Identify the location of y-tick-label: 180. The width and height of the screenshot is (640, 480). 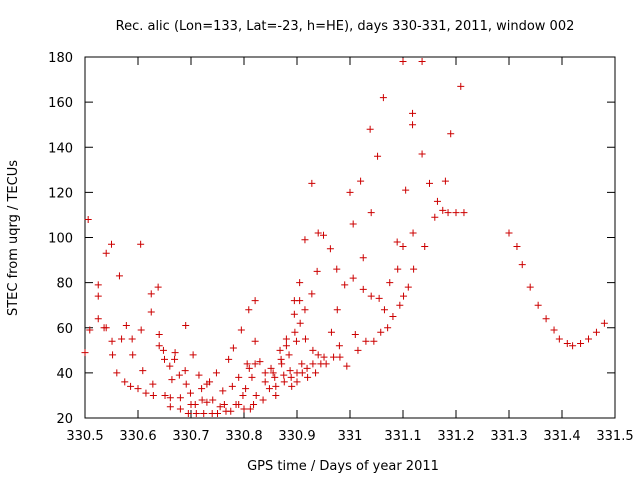
(60, 58).